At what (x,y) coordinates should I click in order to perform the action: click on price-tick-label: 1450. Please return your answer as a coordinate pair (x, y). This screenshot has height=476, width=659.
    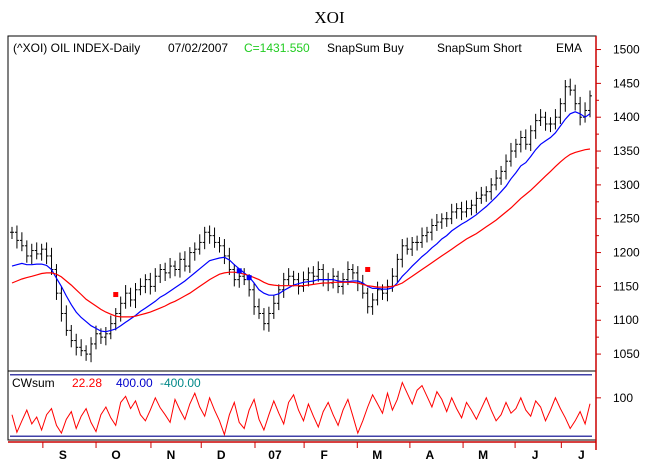
    Looking at the image, I should click on (626, 83).